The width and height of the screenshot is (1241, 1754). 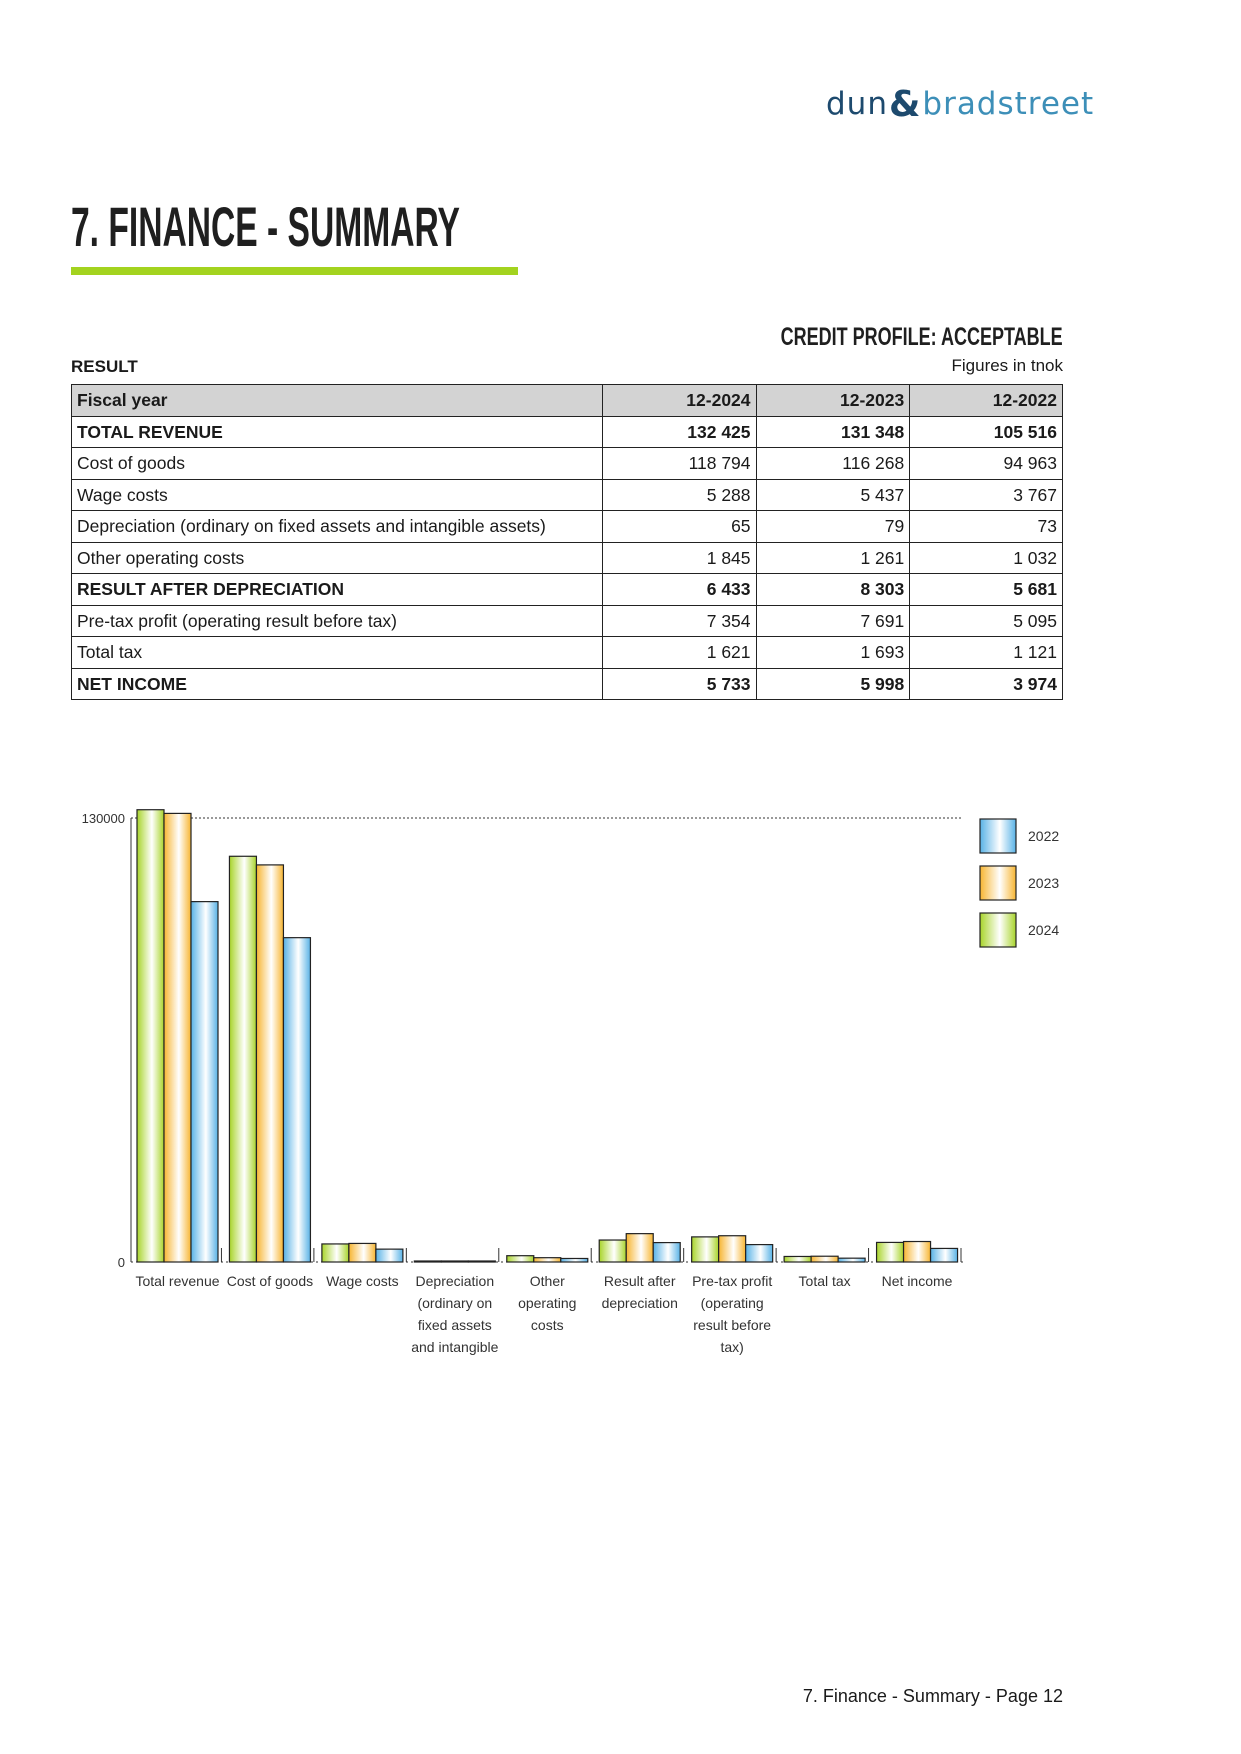 What do you see at coordinates (640, 1281) in the screenshot?
I see `x-tick-label: Result after` at bounding box center [640, 1281].